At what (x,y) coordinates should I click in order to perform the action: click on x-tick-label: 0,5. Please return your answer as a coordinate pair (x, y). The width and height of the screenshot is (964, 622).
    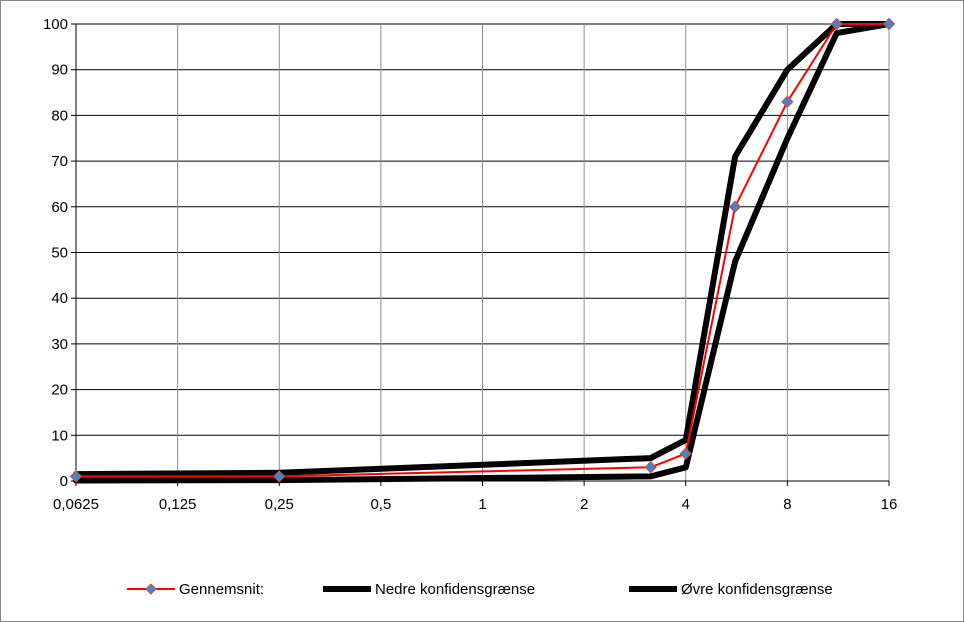
    Looking at the image, I should click on (380, 504).